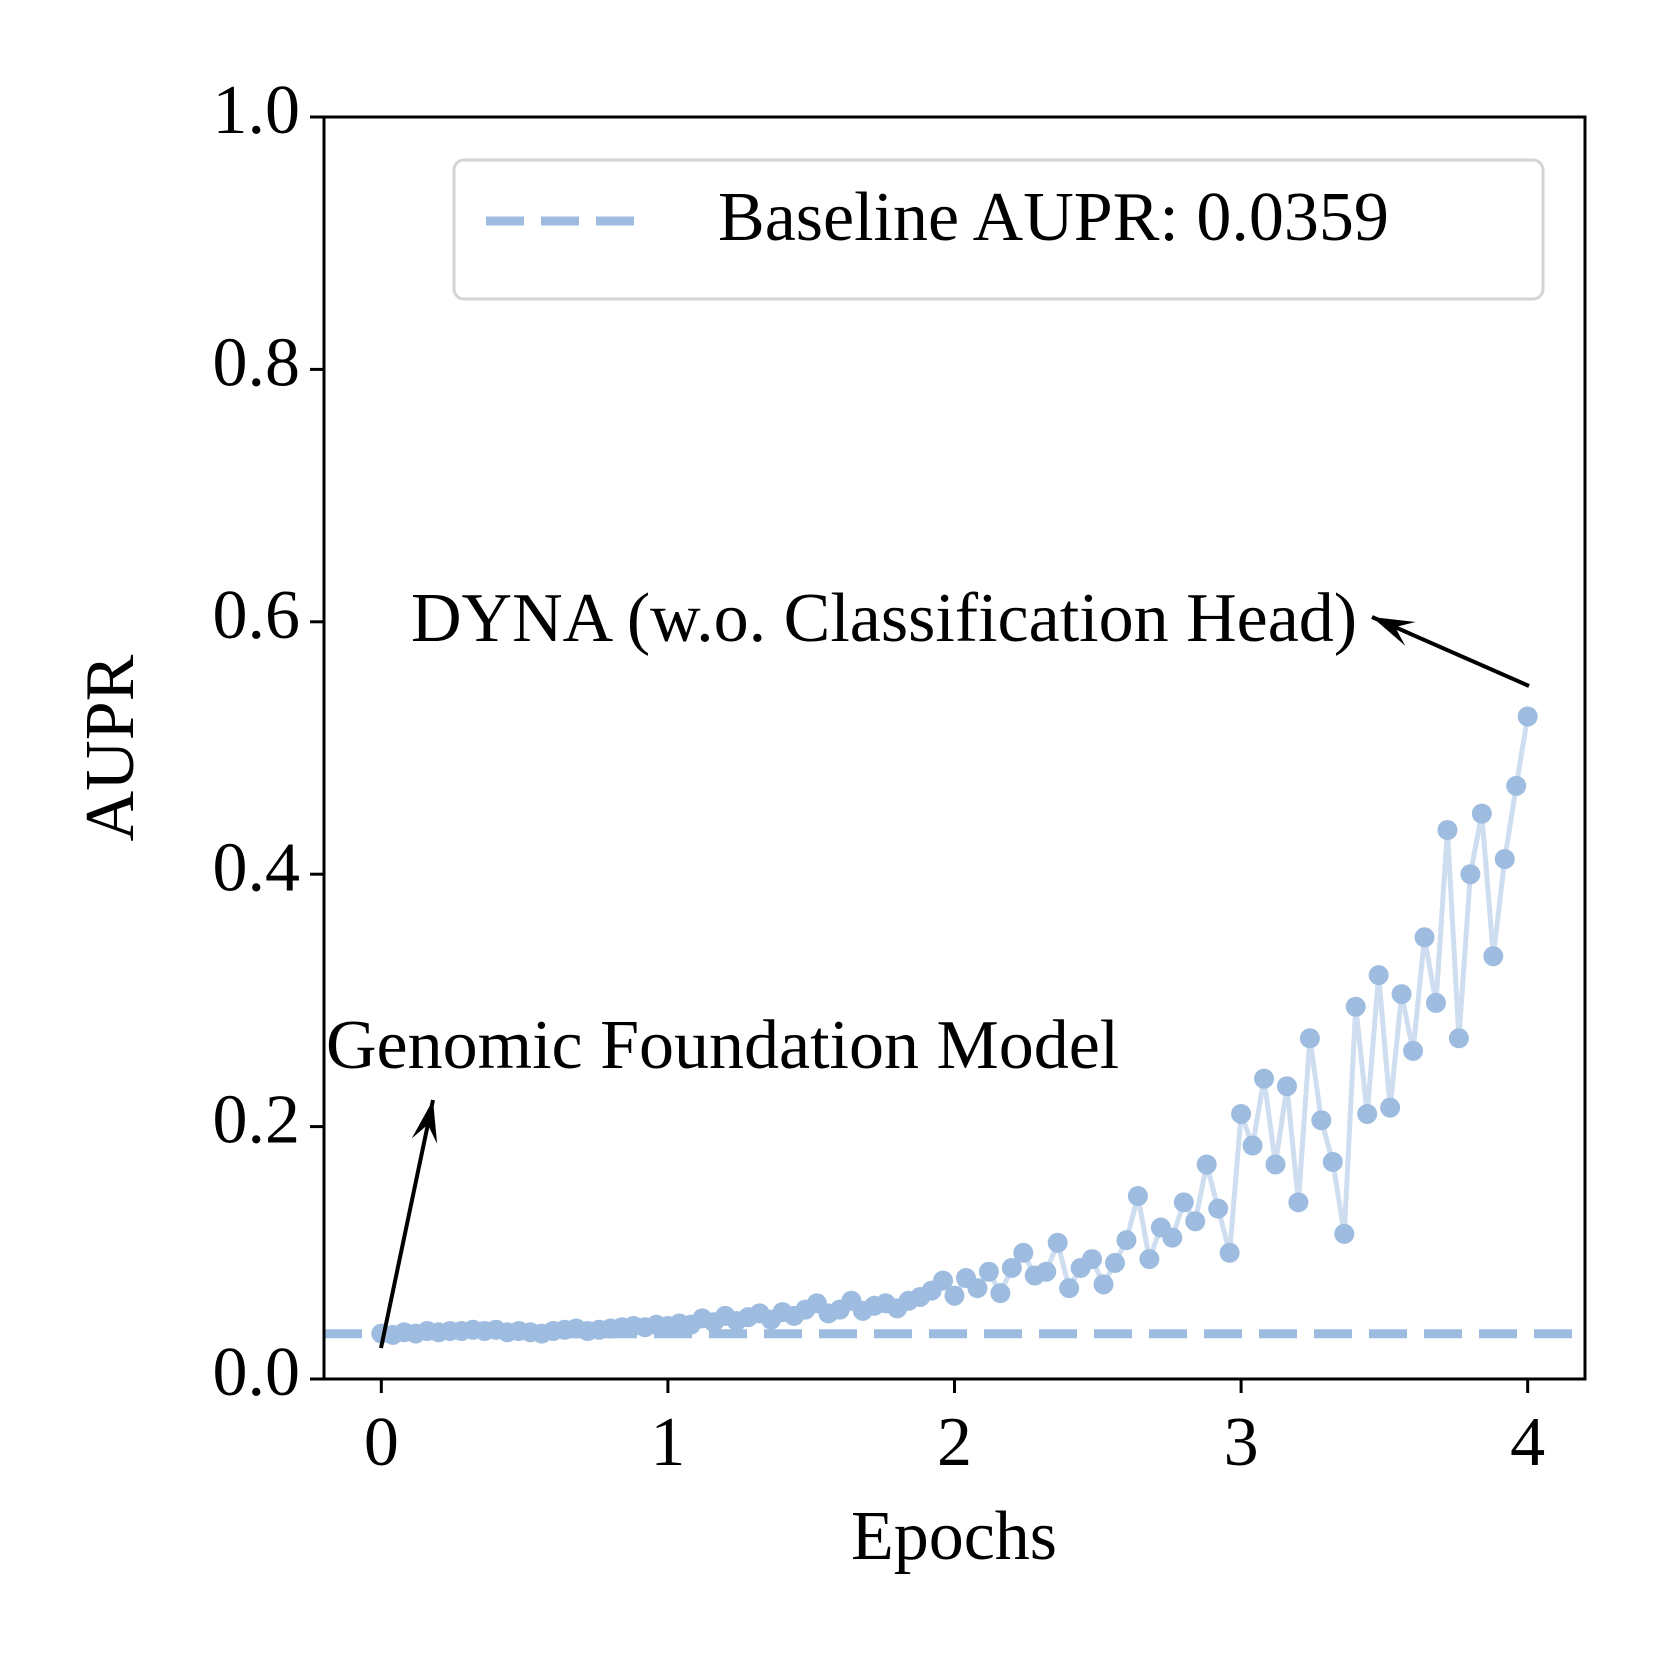 The height and width of the screenshot is (1661, 1661). Describe the element at coordinates (257, 867) in the screenshot. I see `y-tick-label: 0.4` at that location.